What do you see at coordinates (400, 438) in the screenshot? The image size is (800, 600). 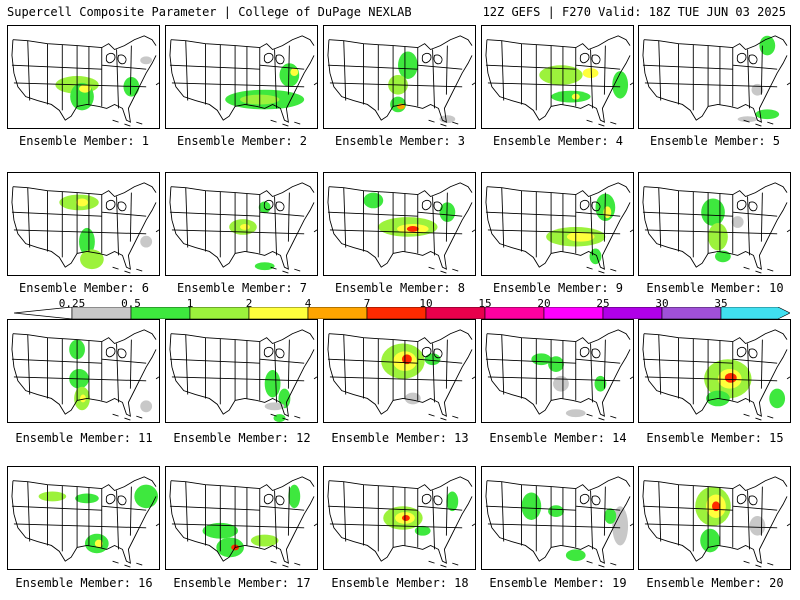 I see `ensemble-member-label: Ensemble Member: 13` at bounding box center [400, 438].